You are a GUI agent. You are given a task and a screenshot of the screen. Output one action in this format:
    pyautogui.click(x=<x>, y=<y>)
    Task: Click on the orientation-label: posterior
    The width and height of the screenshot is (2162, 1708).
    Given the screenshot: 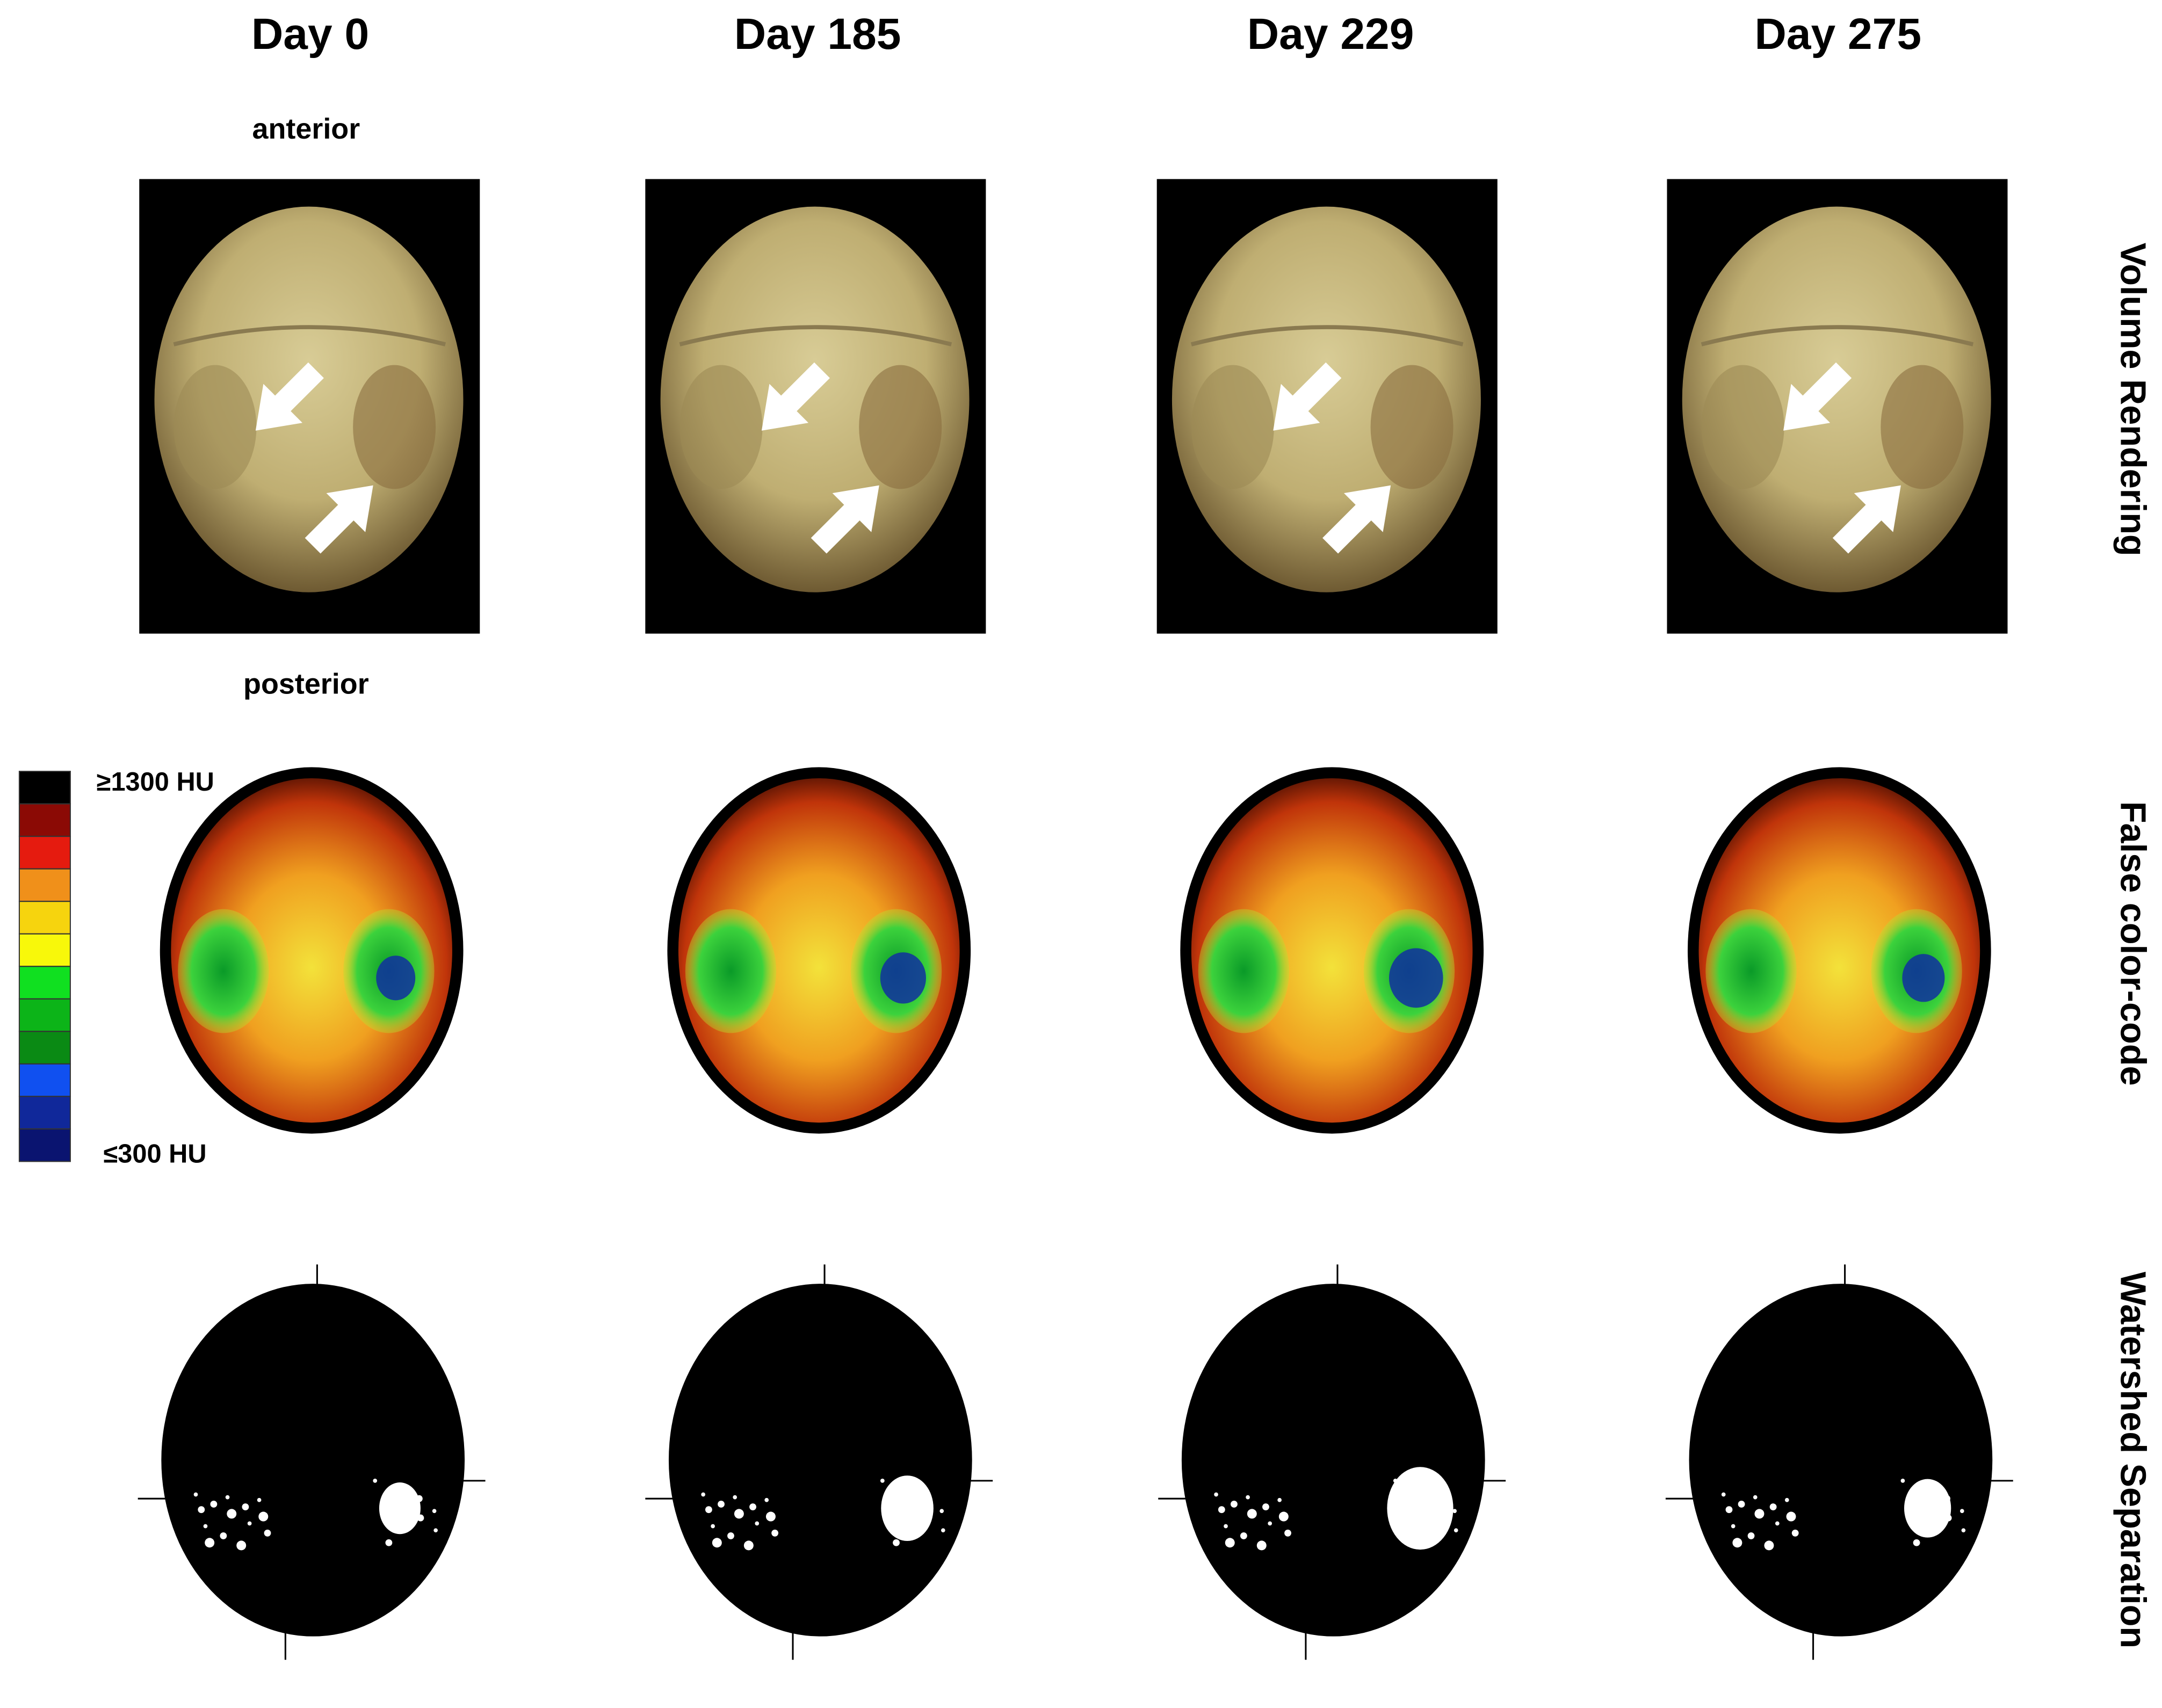 What is the action you would take?
    pyautogui.click(x=306, y=684)
    